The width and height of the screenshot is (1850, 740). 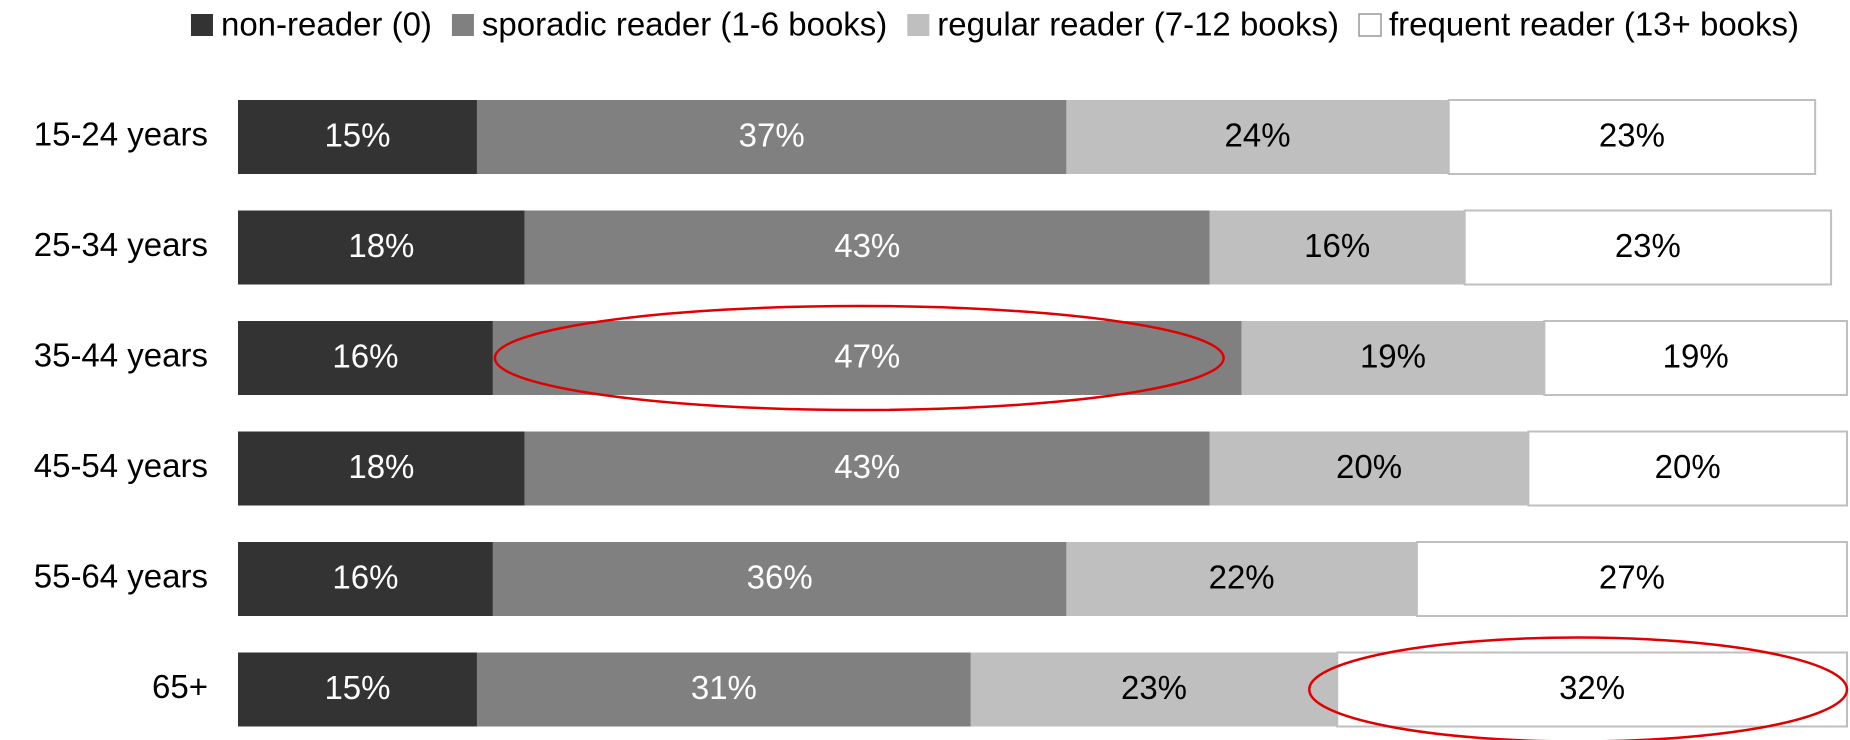 I want to click on legend-label: regular reader (7-12 books), so click(x=1138, y=24).